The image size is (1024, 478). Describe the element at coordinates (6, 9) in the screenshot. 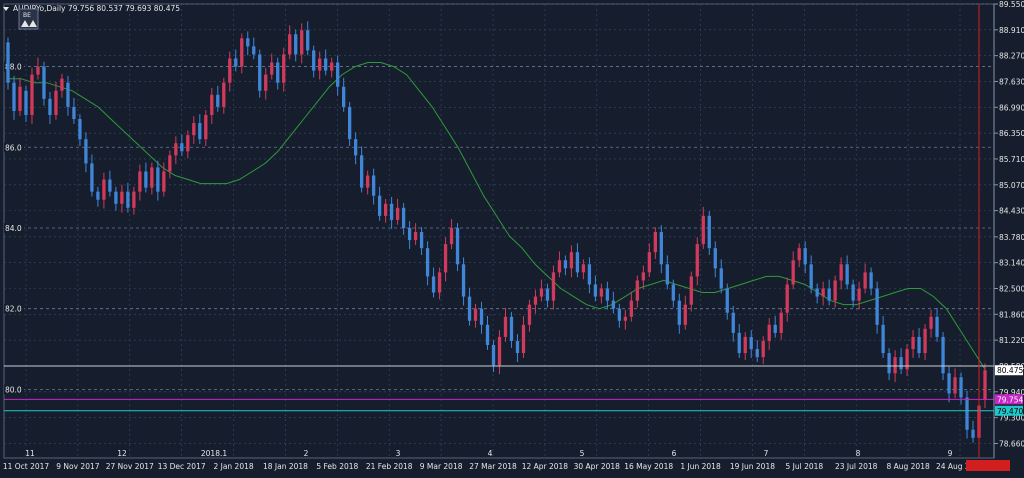

I see `dropdown-arrow-icon` at that location.